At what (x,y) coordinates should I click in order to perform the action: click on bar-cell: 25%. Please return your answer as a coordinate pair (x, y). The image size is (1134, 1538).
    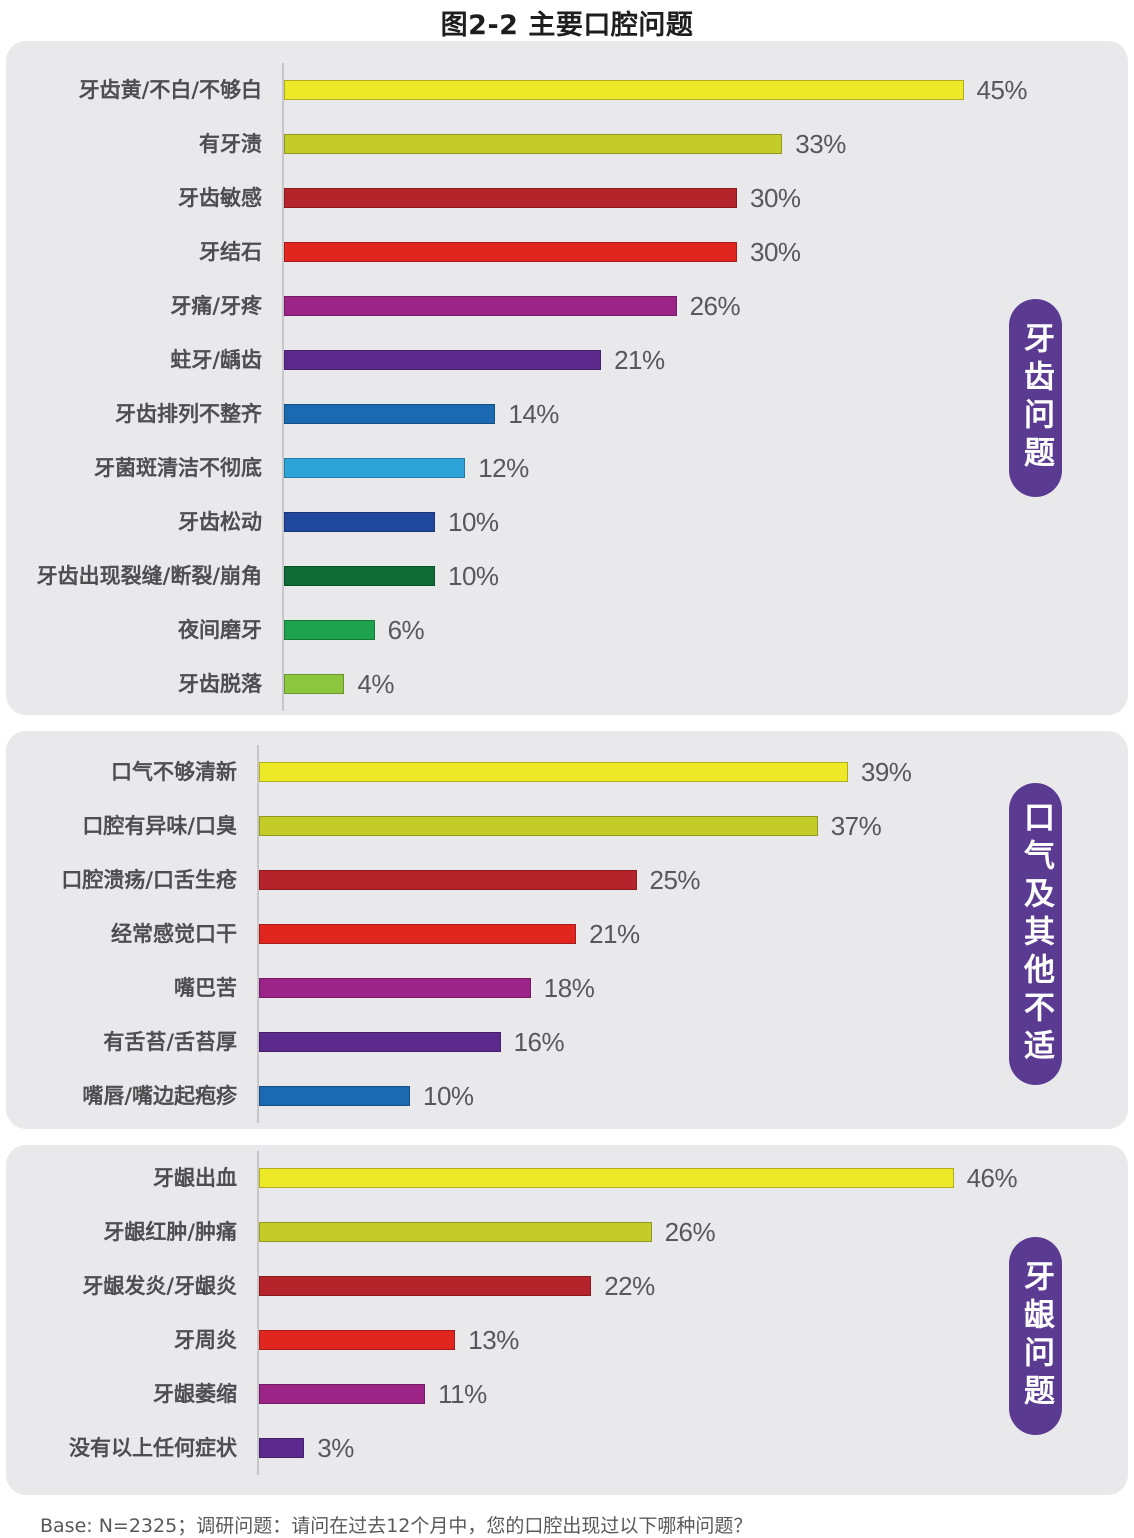
    Looking at the image, I should click on (692, 880).